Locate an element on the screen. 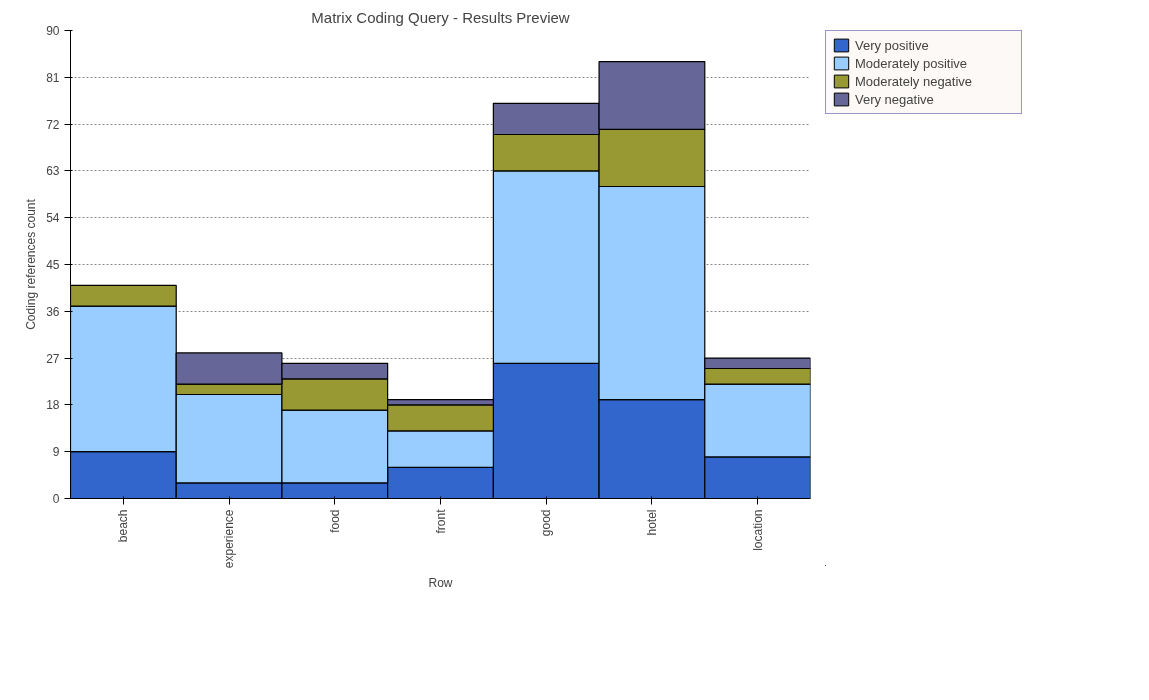 The height and width of the screenshot is (700, 1149). x-tick-label: experience is located at coordinates (229, 539).